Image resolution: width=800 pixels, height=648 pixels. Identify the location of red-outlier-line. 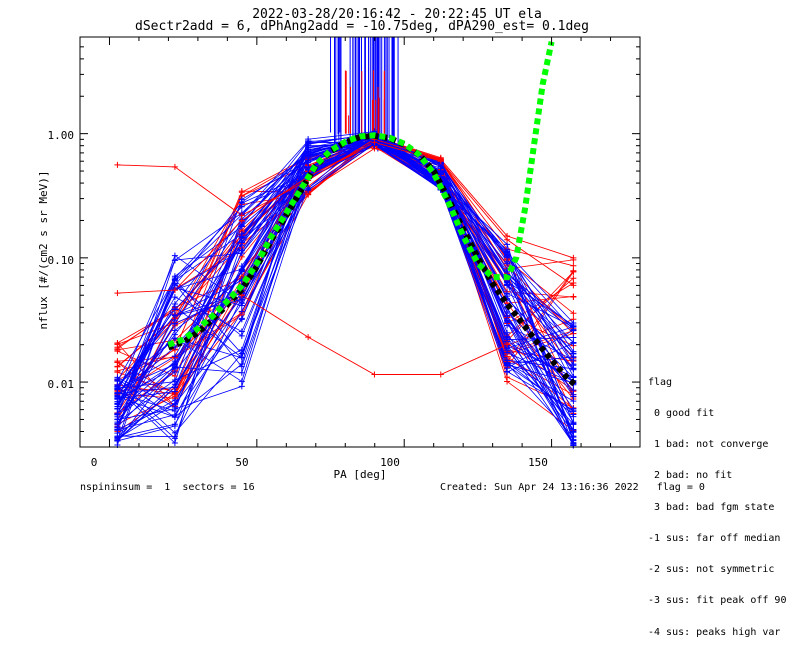
(374, 334).